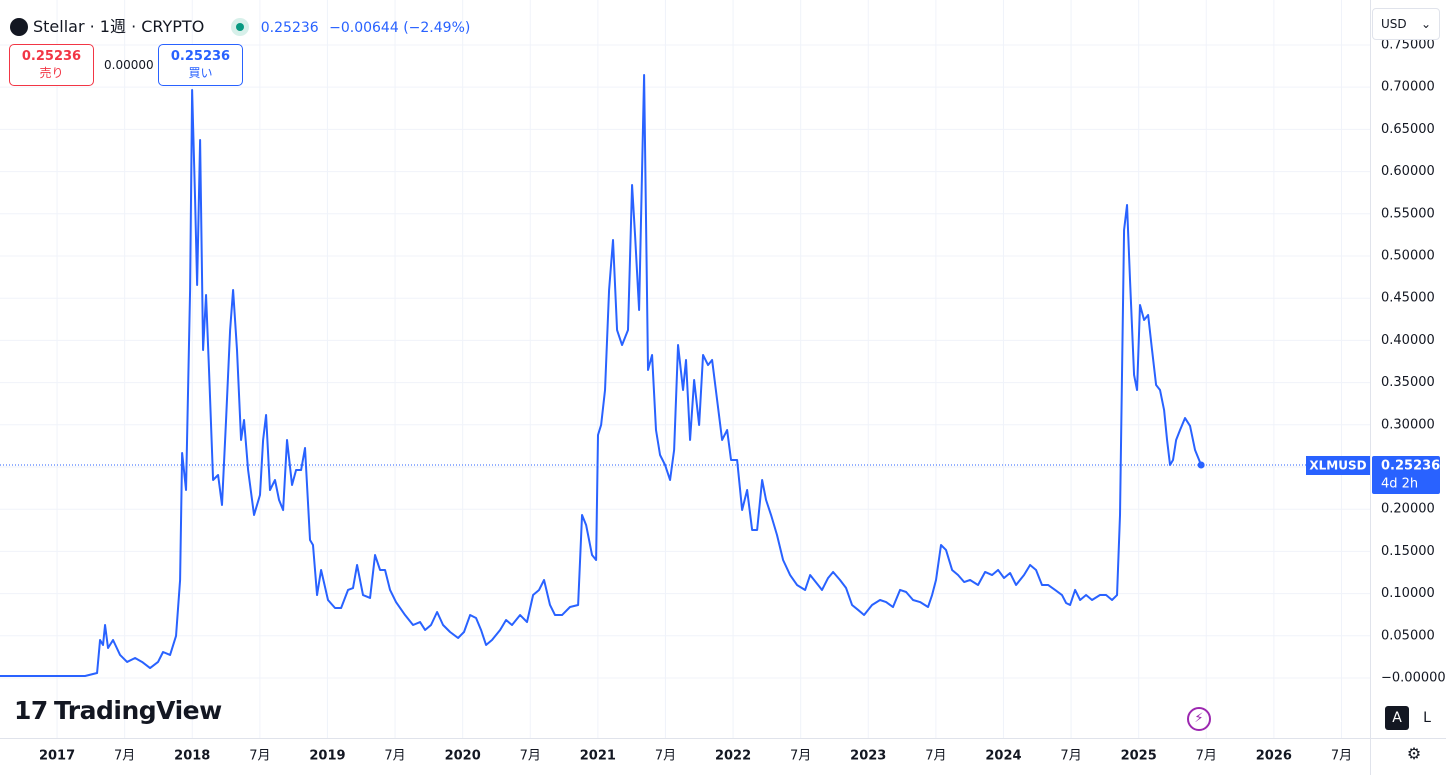 The image size is (1446, 775). What do you see at coordinates (598, 756) in the screenshot?
I see `x-tick-label: 2021` at bounding box center [598, 756].